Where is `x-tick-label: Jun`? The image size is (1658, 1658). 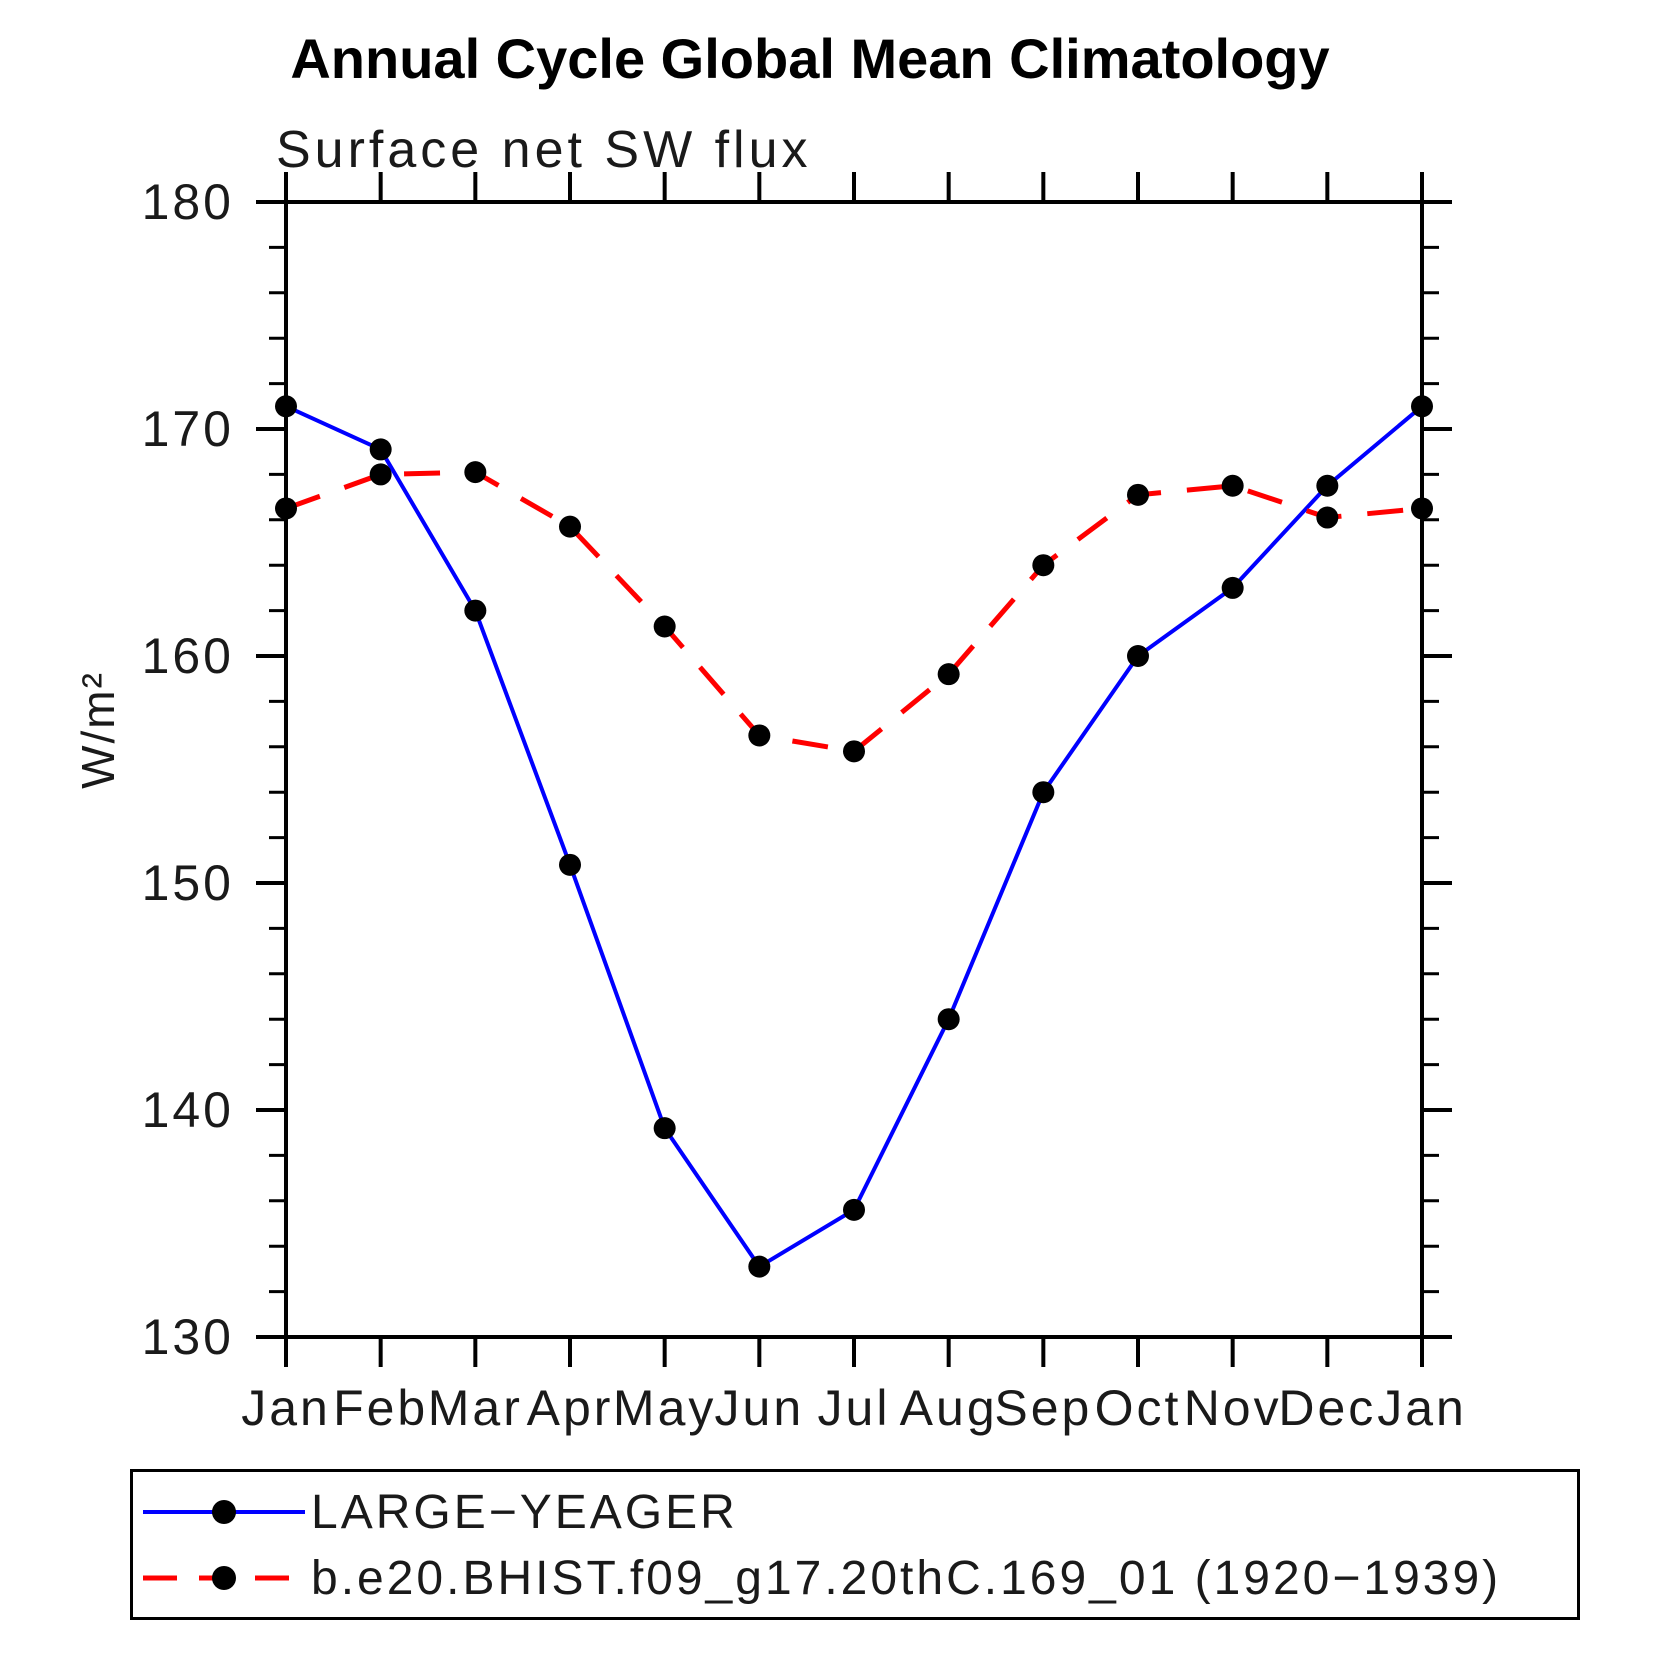
x-tick-label: Jun is located at coordinates (760, 1408).